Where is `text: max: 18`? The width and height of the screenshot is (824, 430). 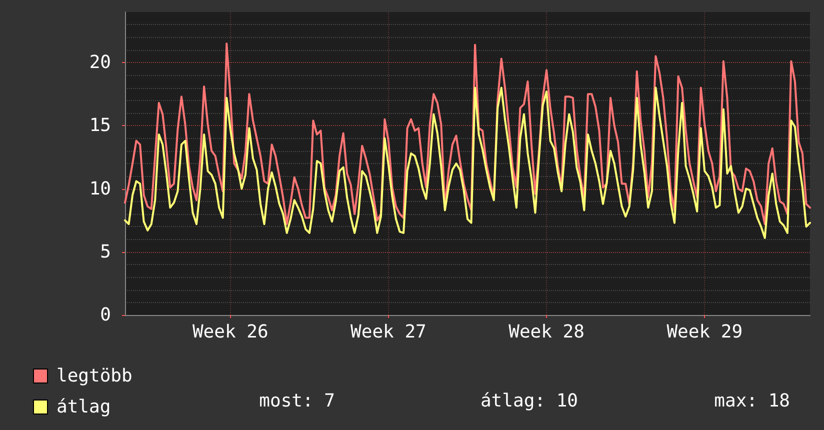
text: max: 18 is located at coordinates (752, 401).